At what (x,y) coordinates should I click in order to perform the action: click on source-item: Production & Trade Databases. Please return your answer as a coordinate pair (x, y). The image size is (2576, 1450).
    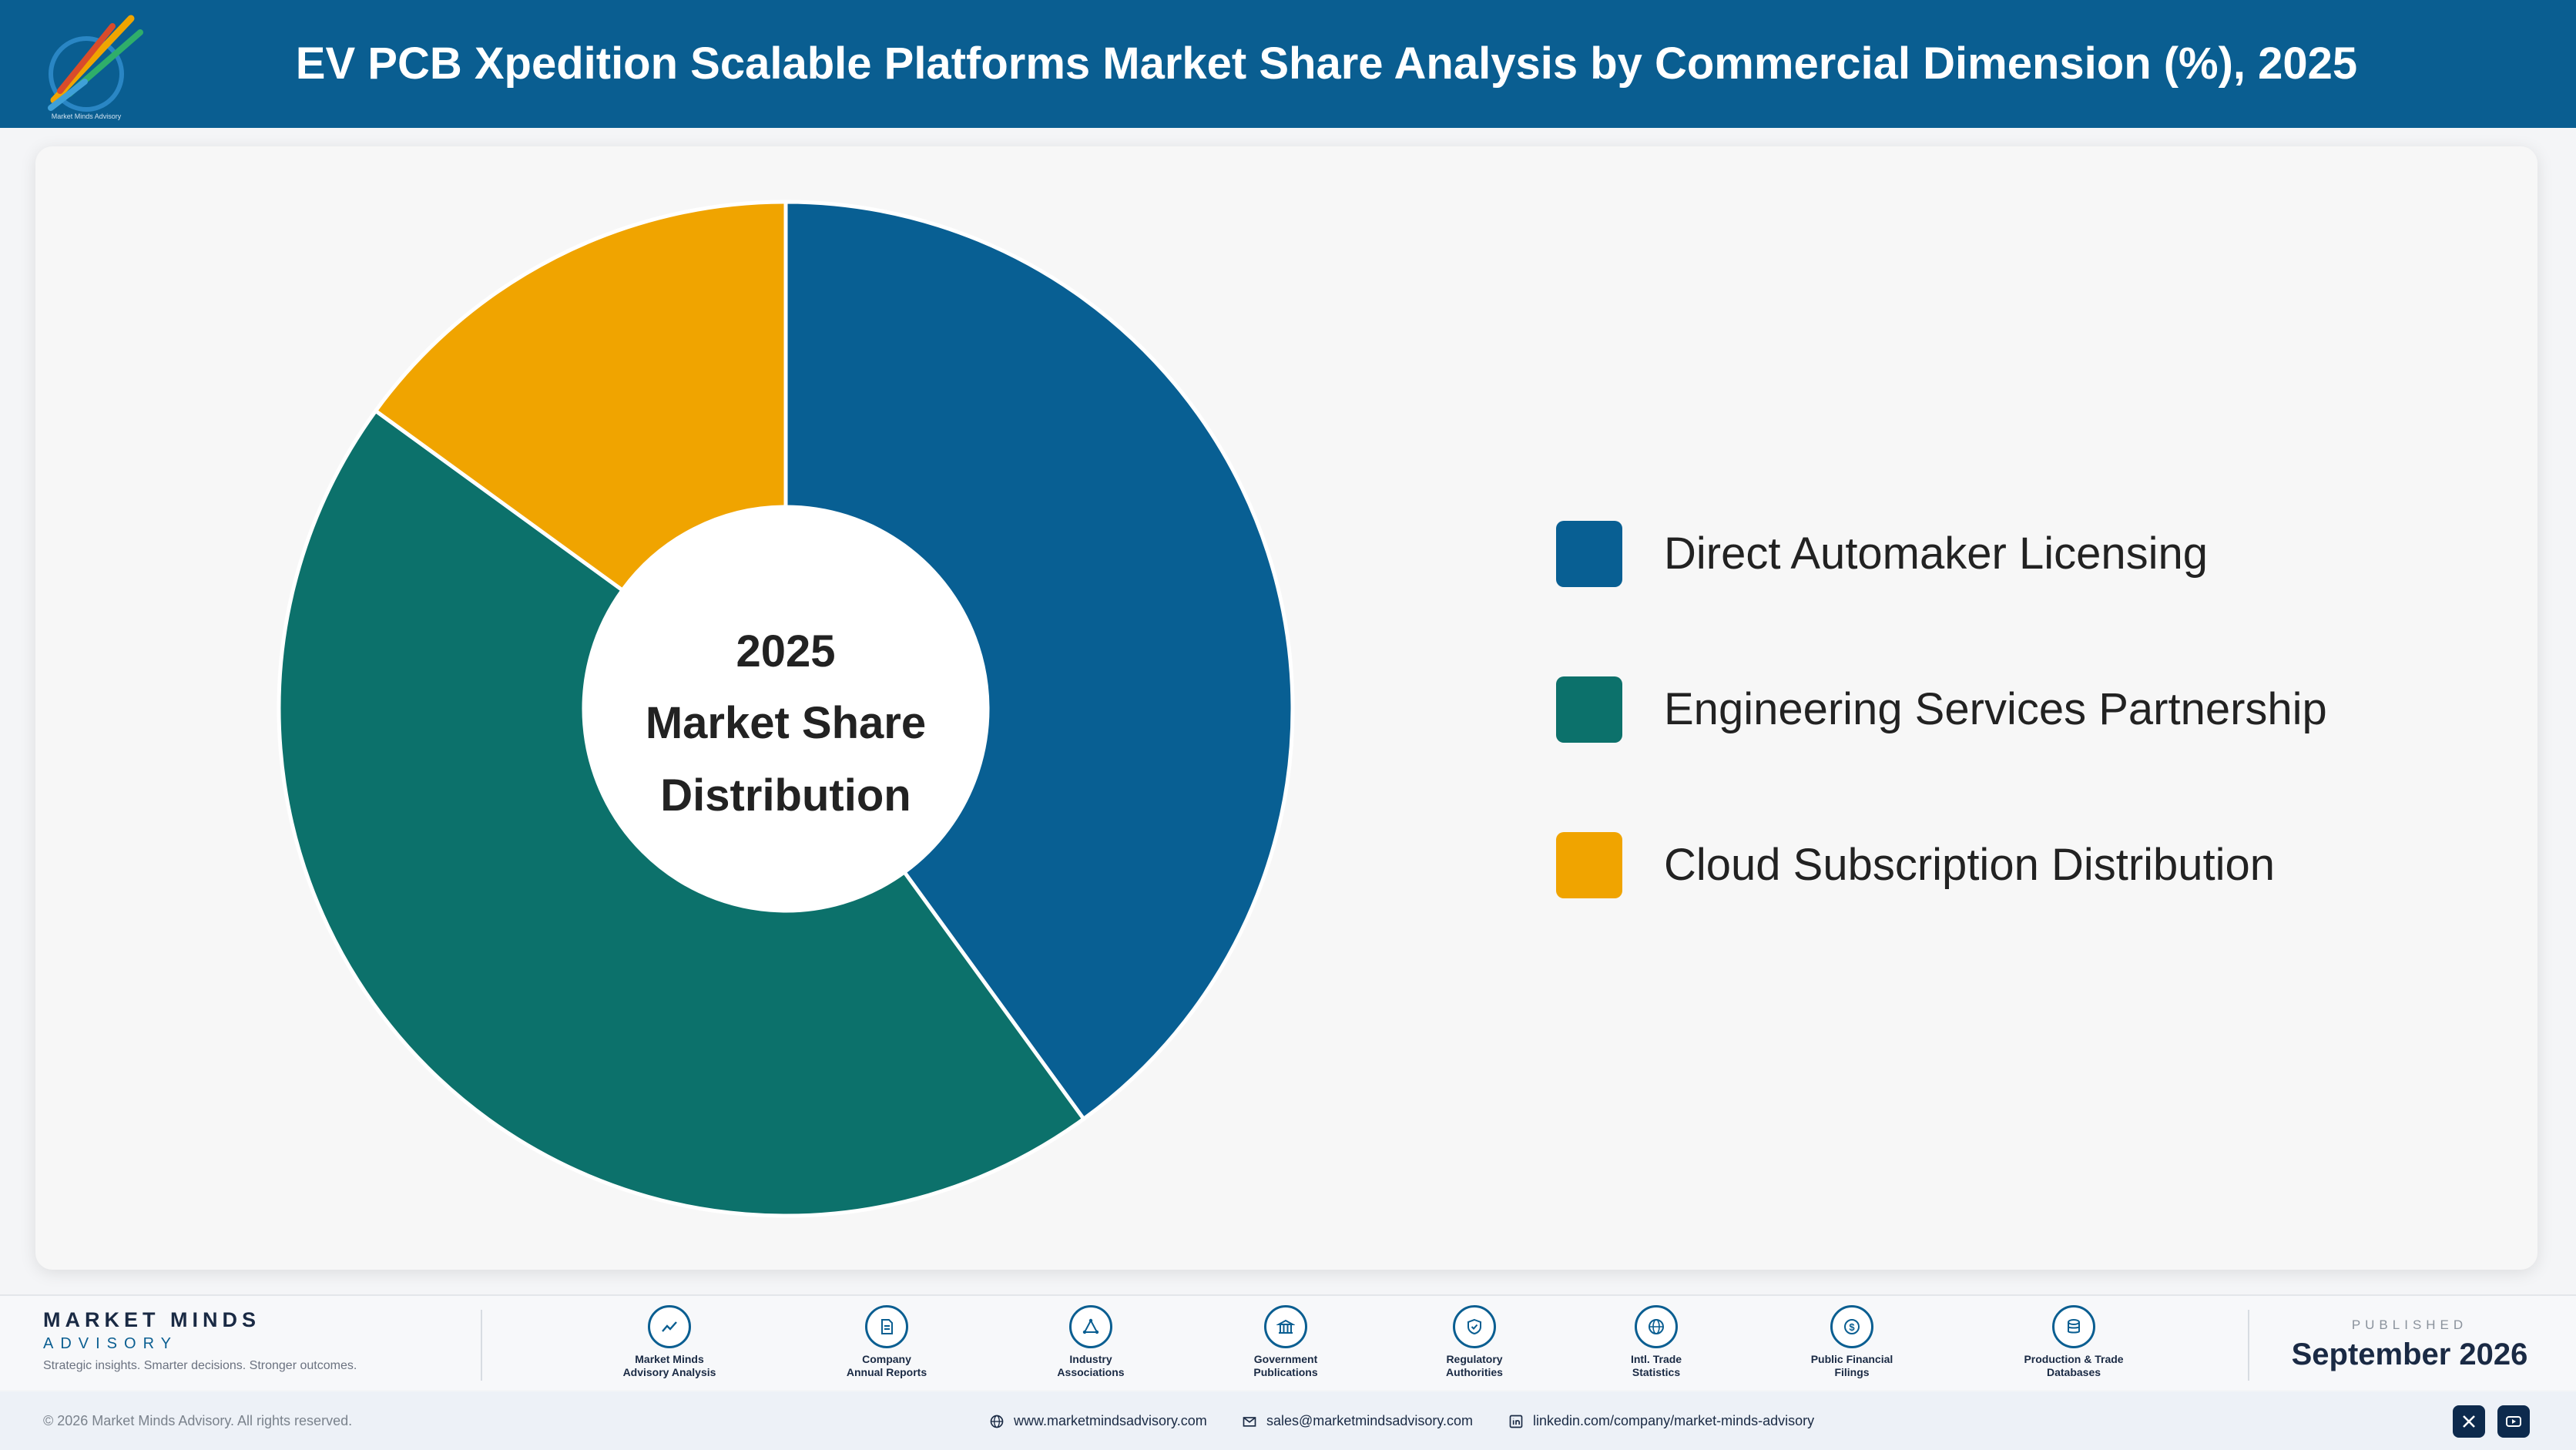
    Looking at the image, I should click on (2074, 1342).